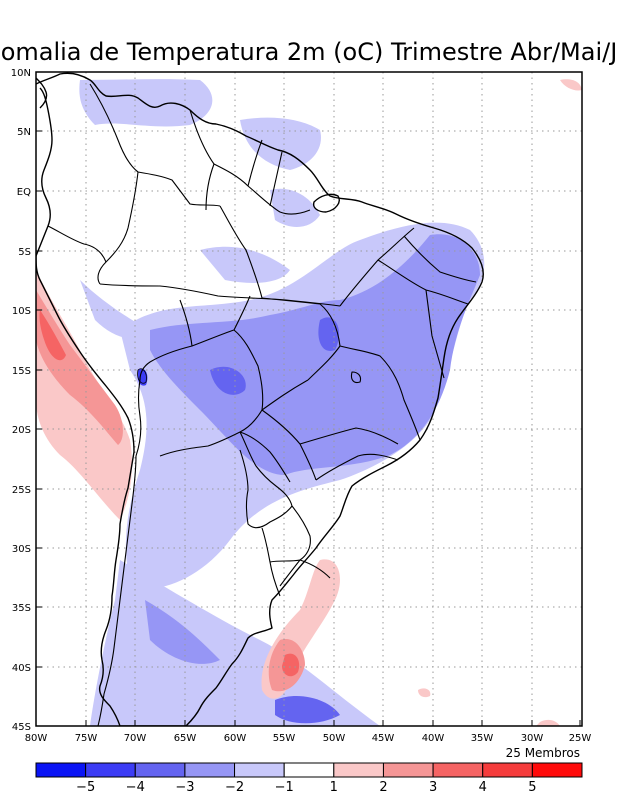 This screenshot has width=618, height=800. I want to click on lat-label: 25S, so click(21, 490).